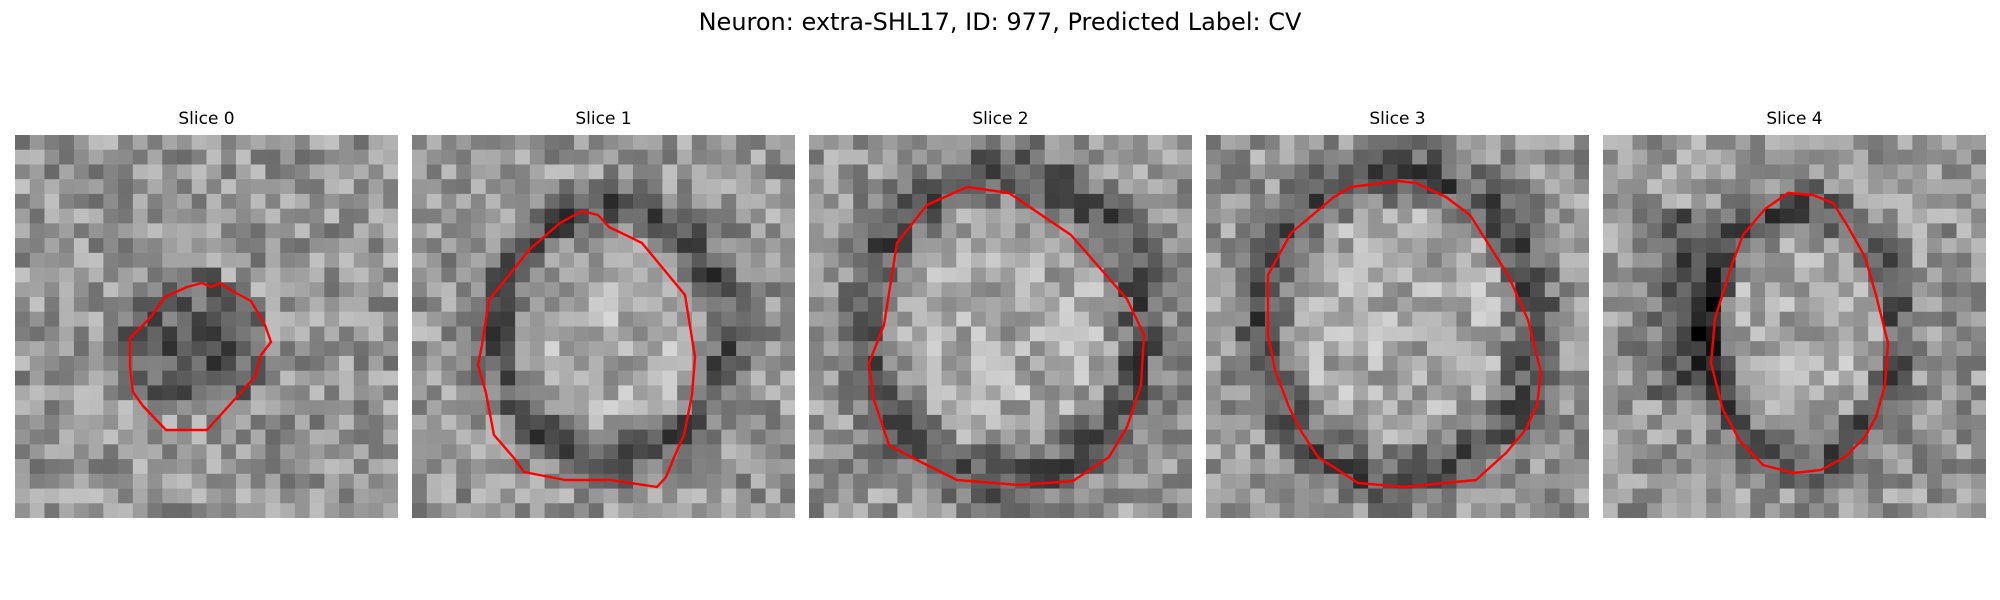  I want to click on slice-title-3: Slice 3, so click(1397, 119).